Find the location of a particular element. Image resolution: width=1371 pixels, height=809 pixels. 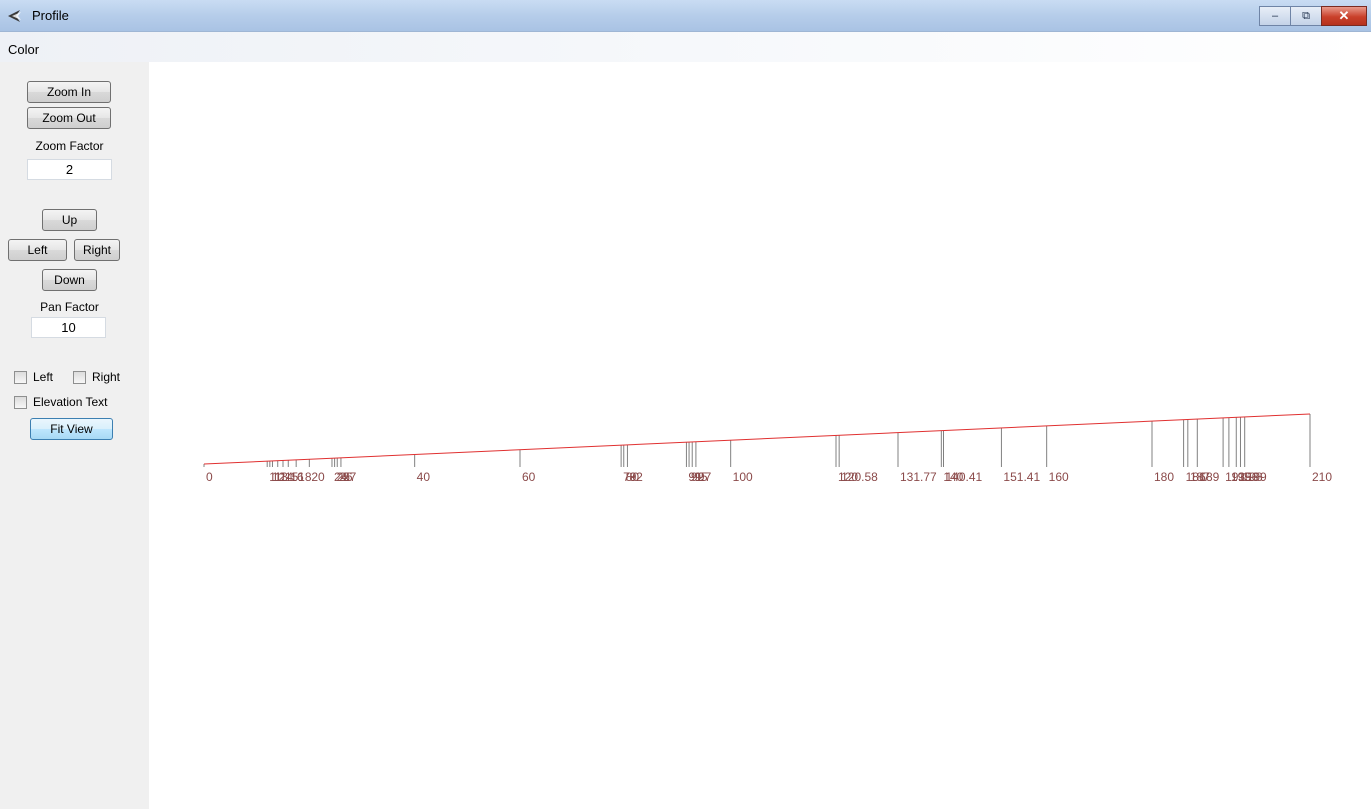

restore-icon: ⧉ is located at coordinates (1306, 15).